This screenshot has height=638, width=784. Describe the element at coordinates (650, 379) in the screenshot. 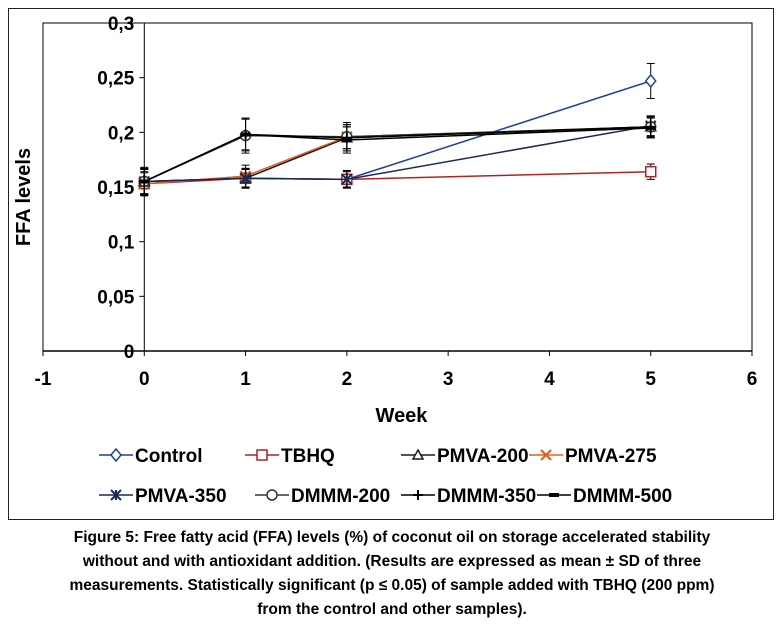

I see `x-tick-label: 5` at that location.